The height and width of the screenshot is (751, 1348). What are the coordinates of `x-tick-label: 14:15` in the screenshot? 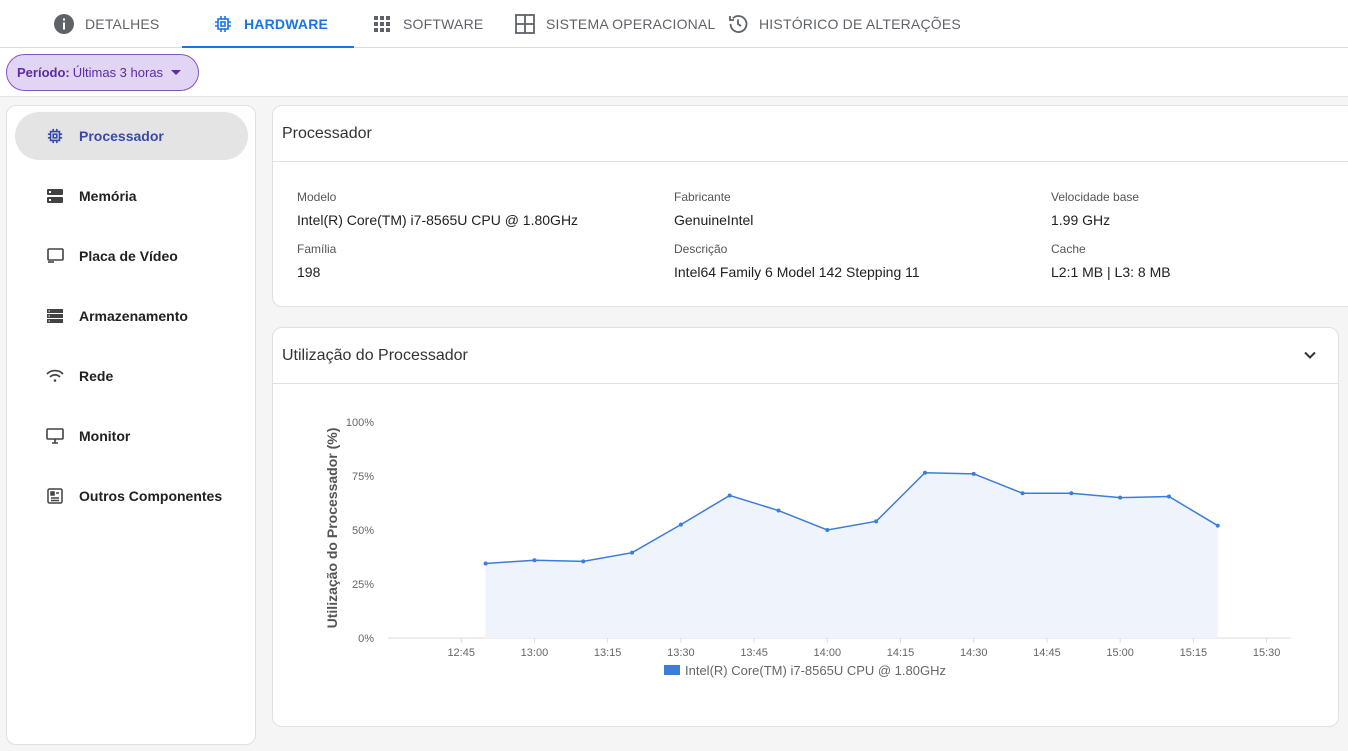 It's located at (901, 653).